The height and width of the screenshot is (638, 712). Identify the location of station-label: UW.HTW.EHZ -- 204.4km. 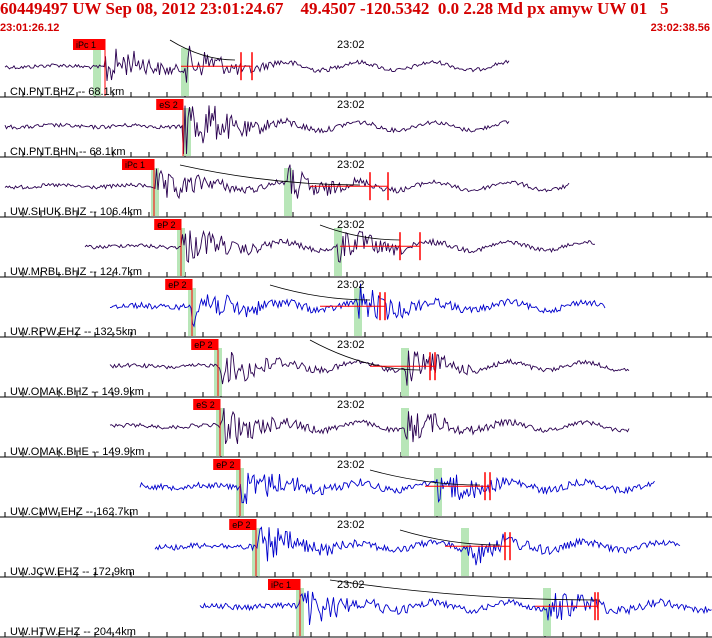
(73, 632).